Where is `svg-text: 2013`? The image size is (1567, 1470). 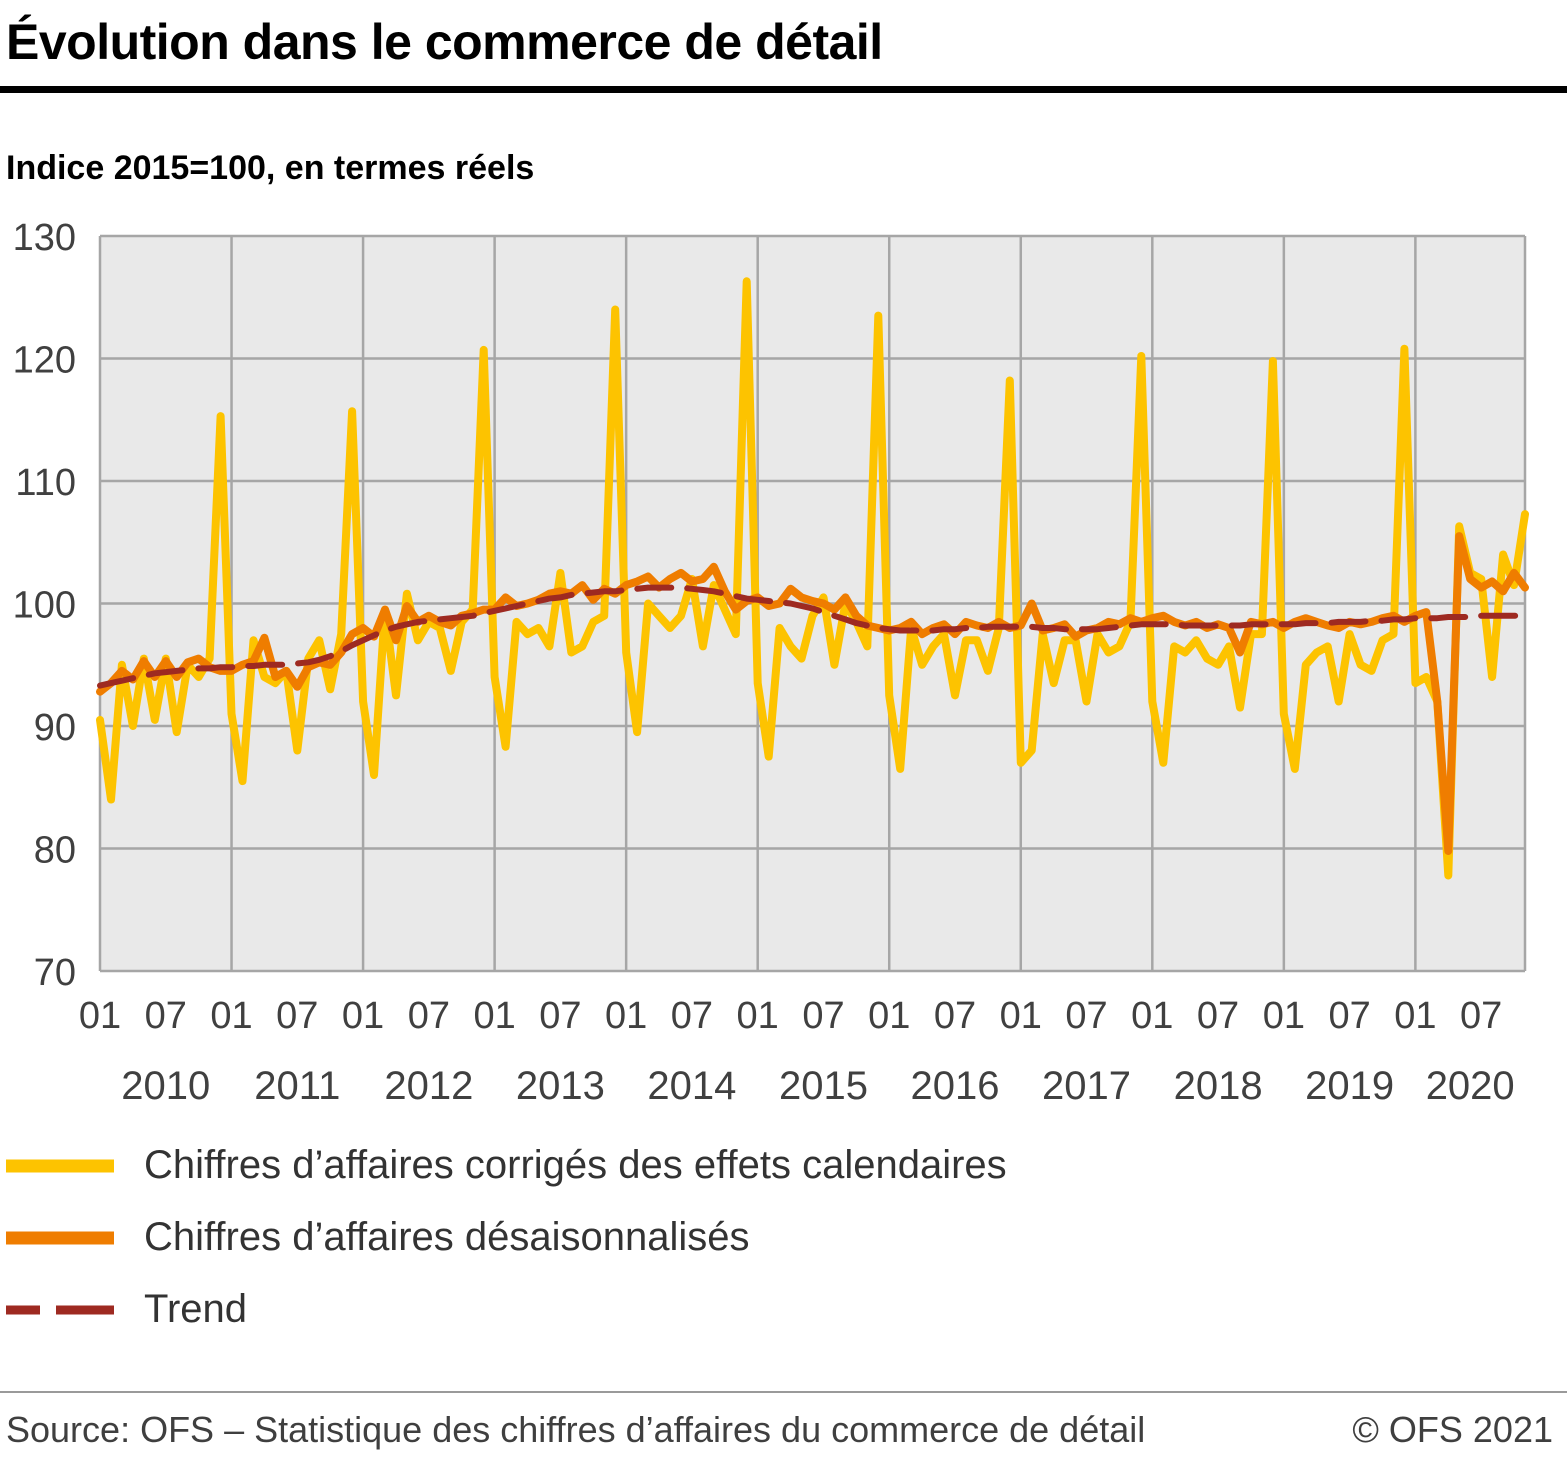 svg-text: 2013 is located at coordinates (560, 1086).